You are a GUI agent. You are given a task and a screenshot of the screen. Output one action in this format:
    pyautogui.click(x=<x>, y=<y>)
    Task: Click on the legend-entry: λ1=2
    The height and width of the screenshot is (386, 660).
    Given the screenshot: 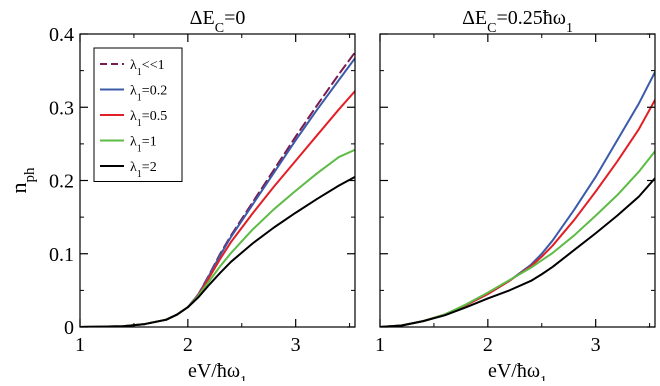 What is the action you would take?
    pyautogui.click(x=143, y=170)
    